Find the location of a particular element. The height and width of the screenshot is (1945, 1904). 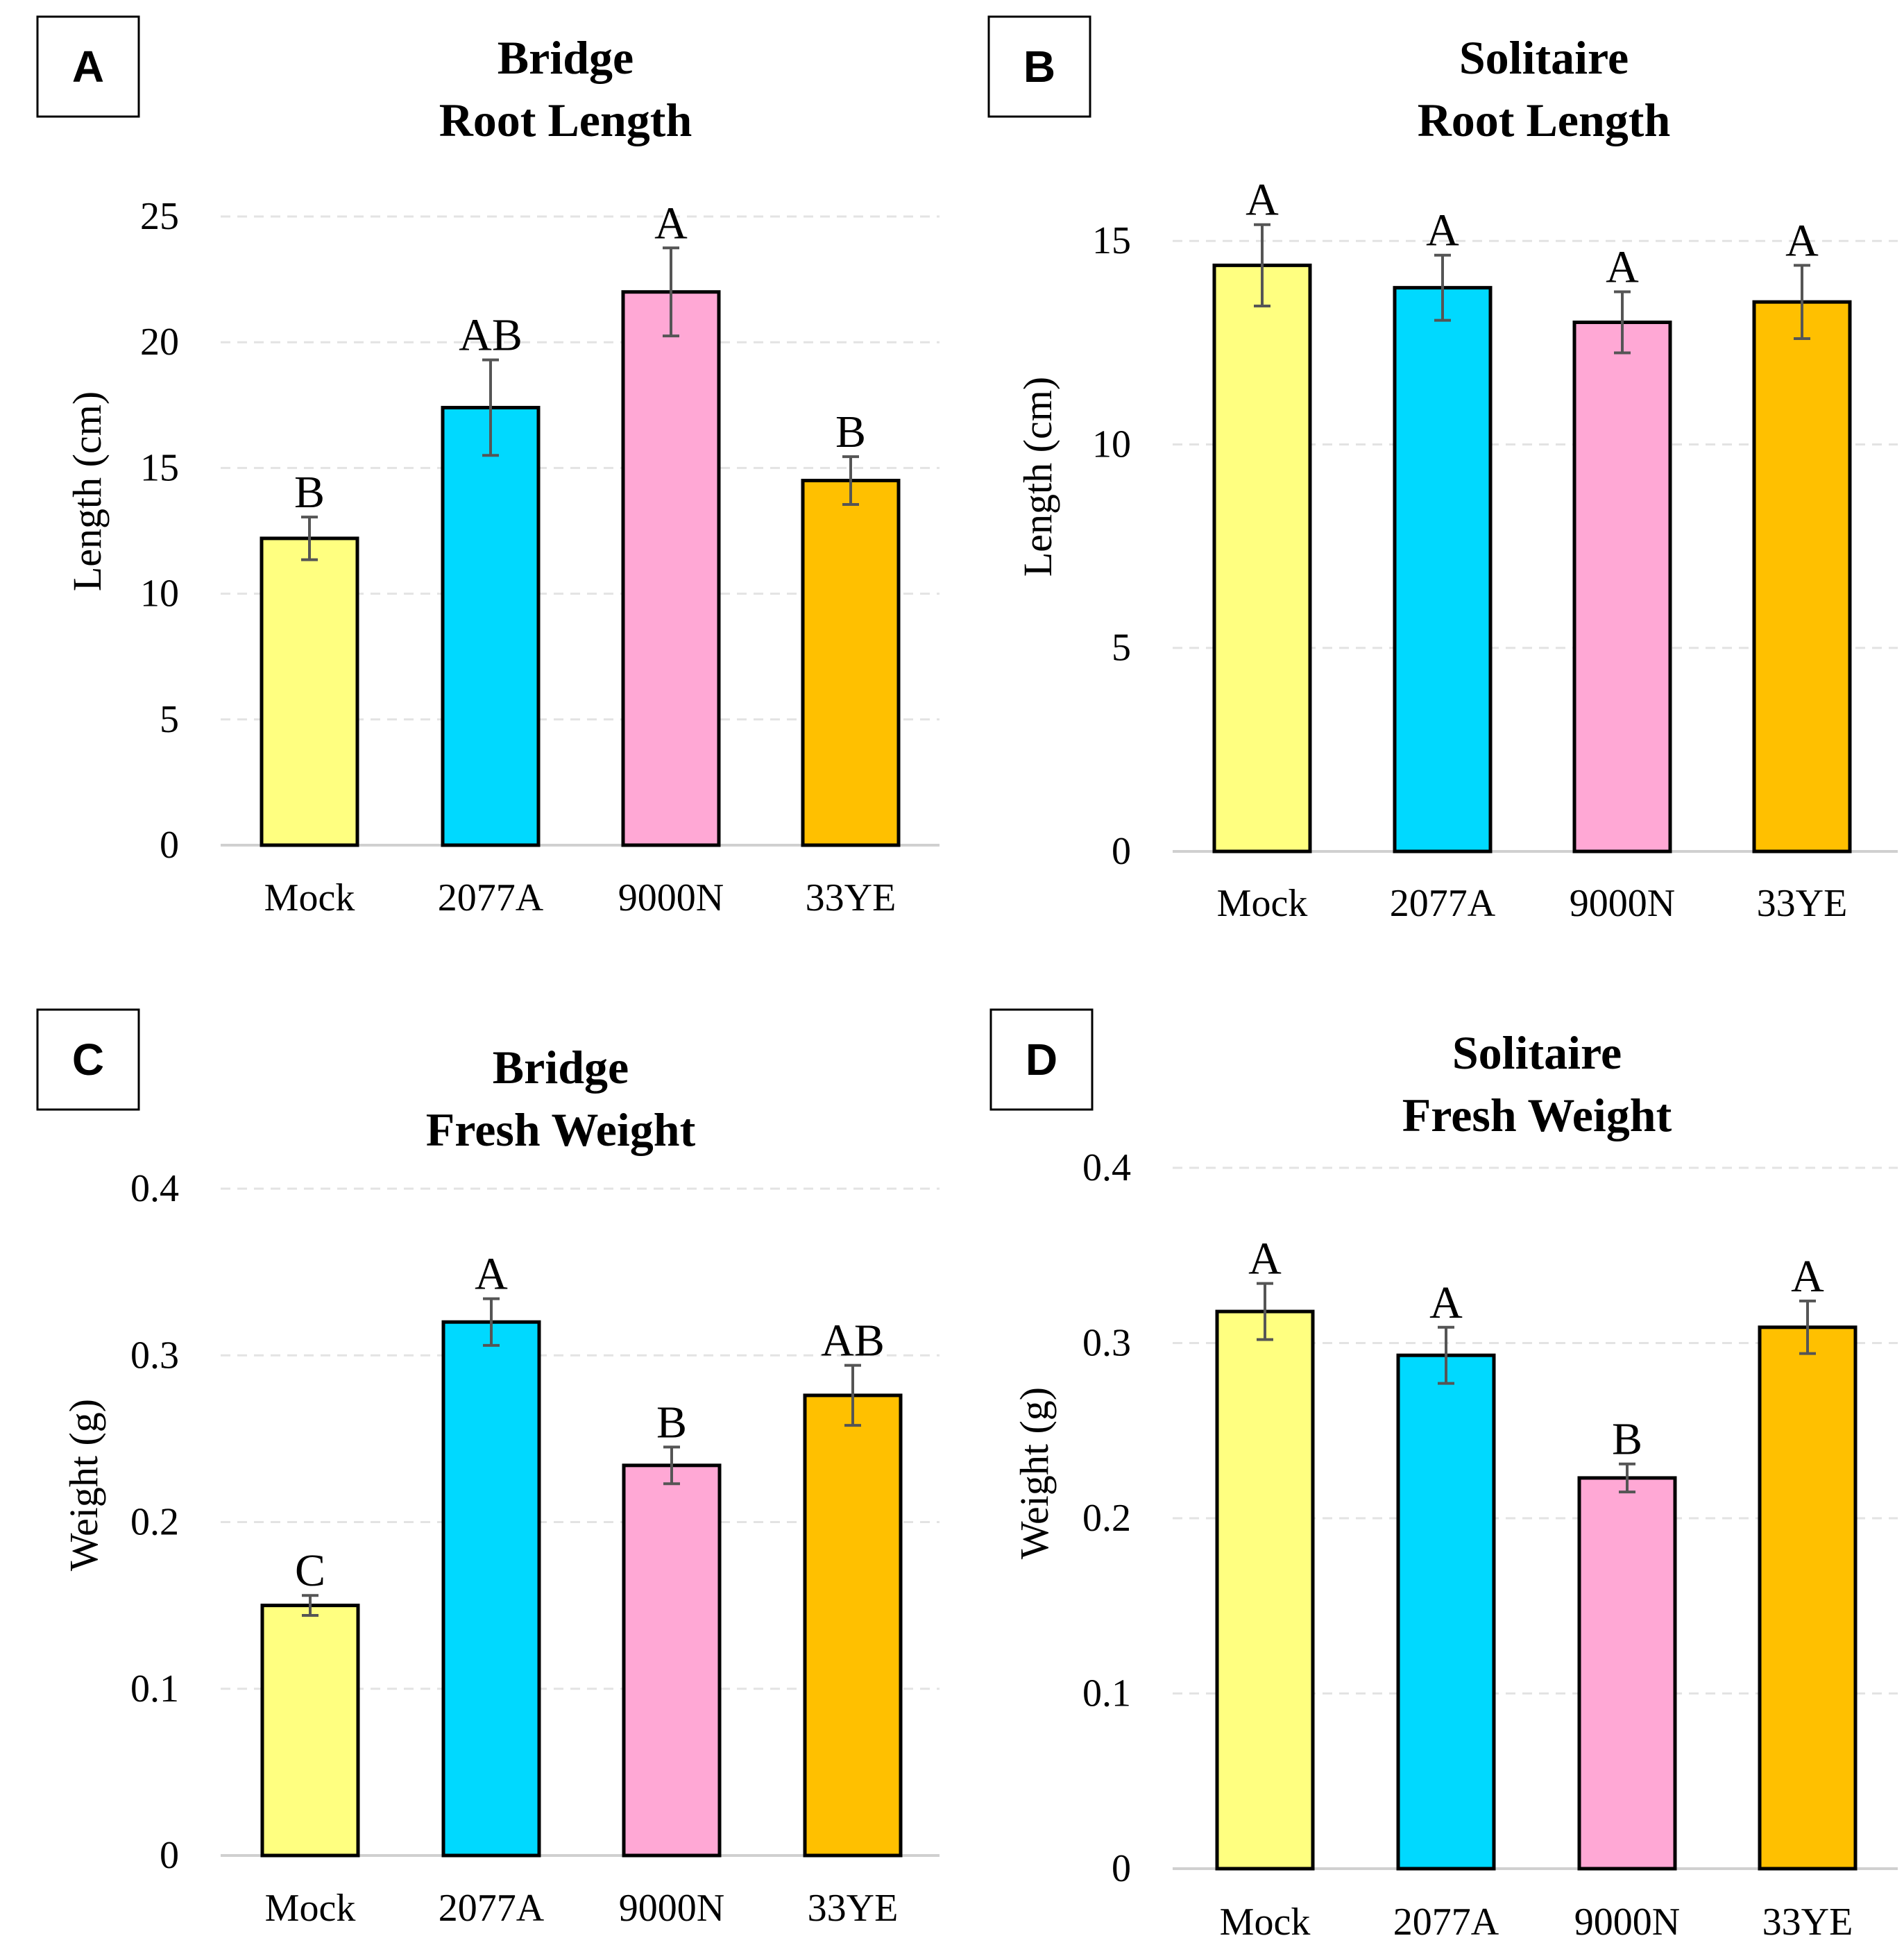

panel-letter: D is located at coordinates (1041, 1060).